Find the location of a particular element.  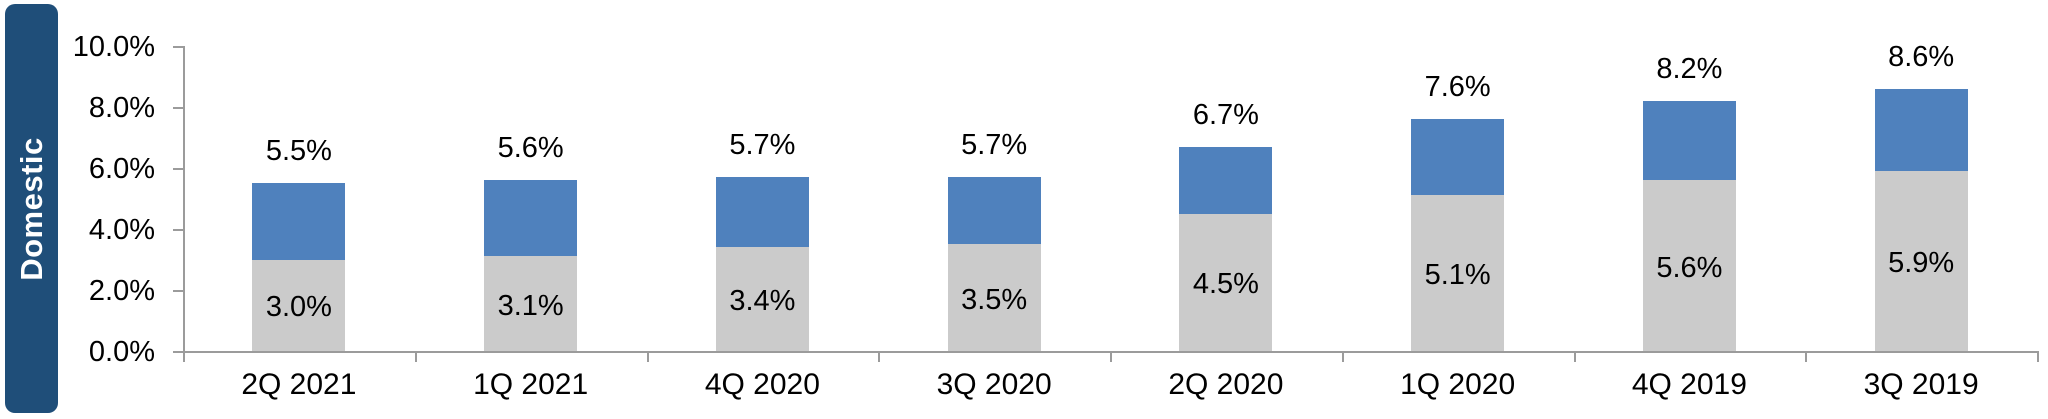

domestic-banner: Domestic is located at coordinates (31, 208).